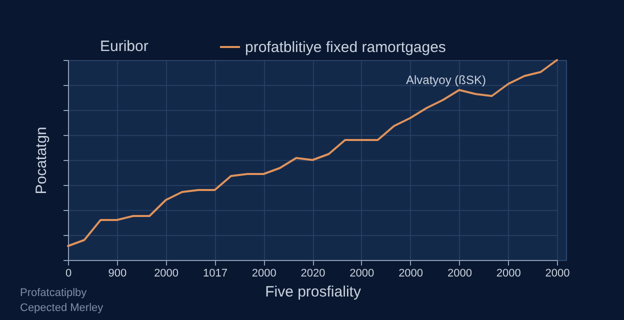 The image size is (624, 320). Describe the element at coordinates (68, 274) in the screenshot. I see `x-tick-label: 0` at that location.